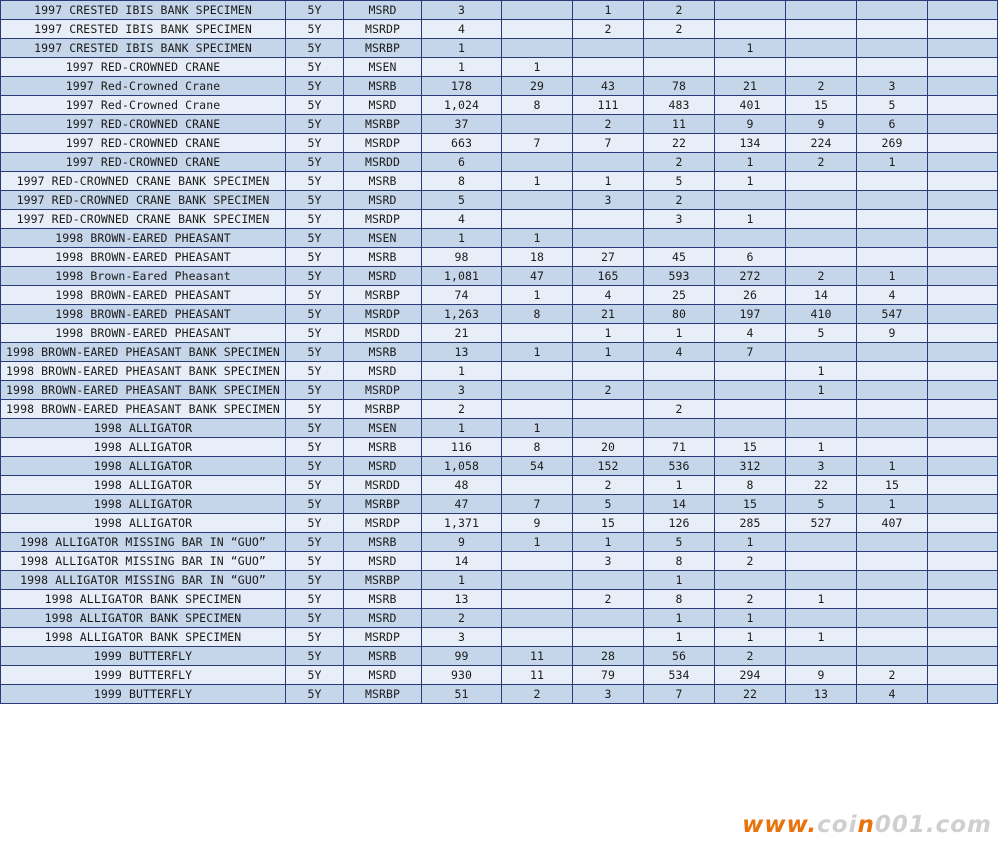  What do you see at coordinates (608, 257) in the screenshot?
I see `cell-c2: 27` at bounding box center [608, 257].